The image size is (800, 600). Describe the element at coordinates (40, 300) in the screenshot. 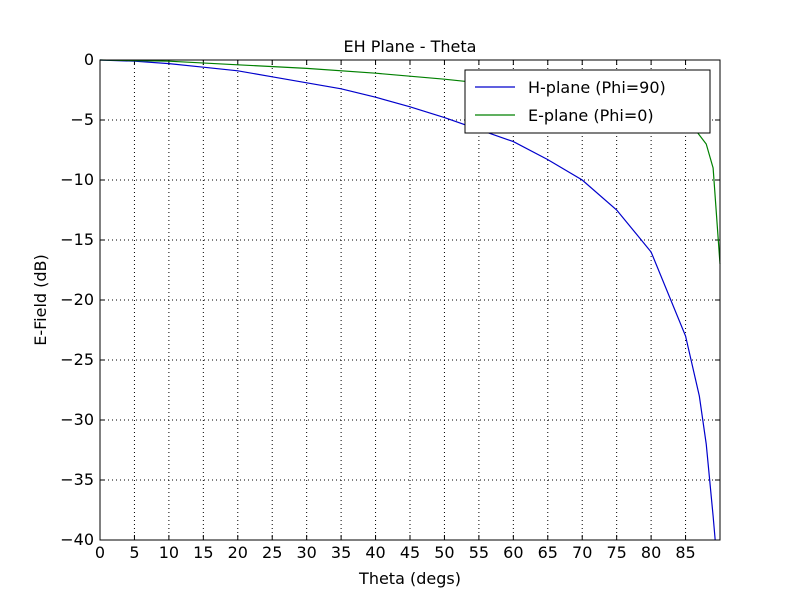

I see `y-axis-label: E-Field (dB)` at that location.